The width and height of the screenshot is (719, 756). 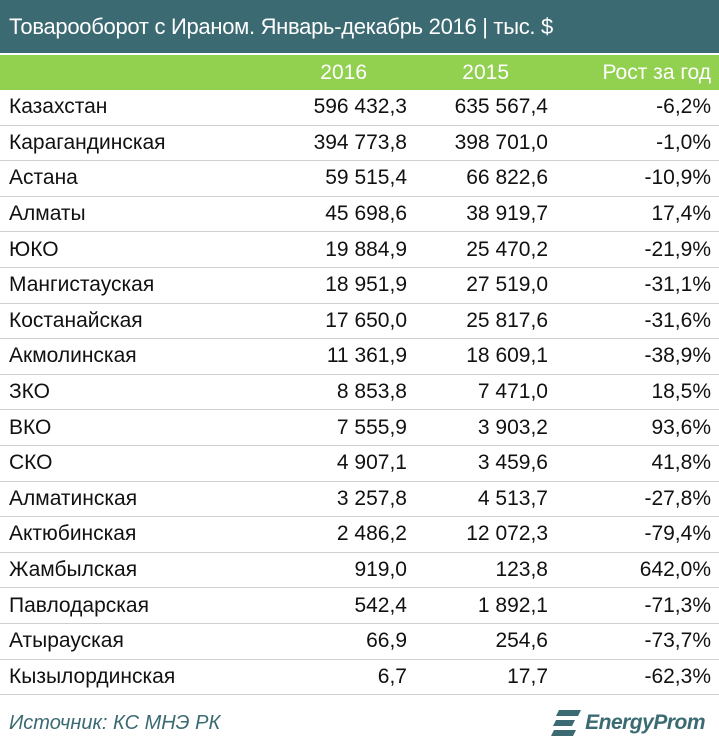 What do you see at coordinates (73, 498) in the screenshot?
I see `region-name: Алматинская` at bounding box center [73, 498].